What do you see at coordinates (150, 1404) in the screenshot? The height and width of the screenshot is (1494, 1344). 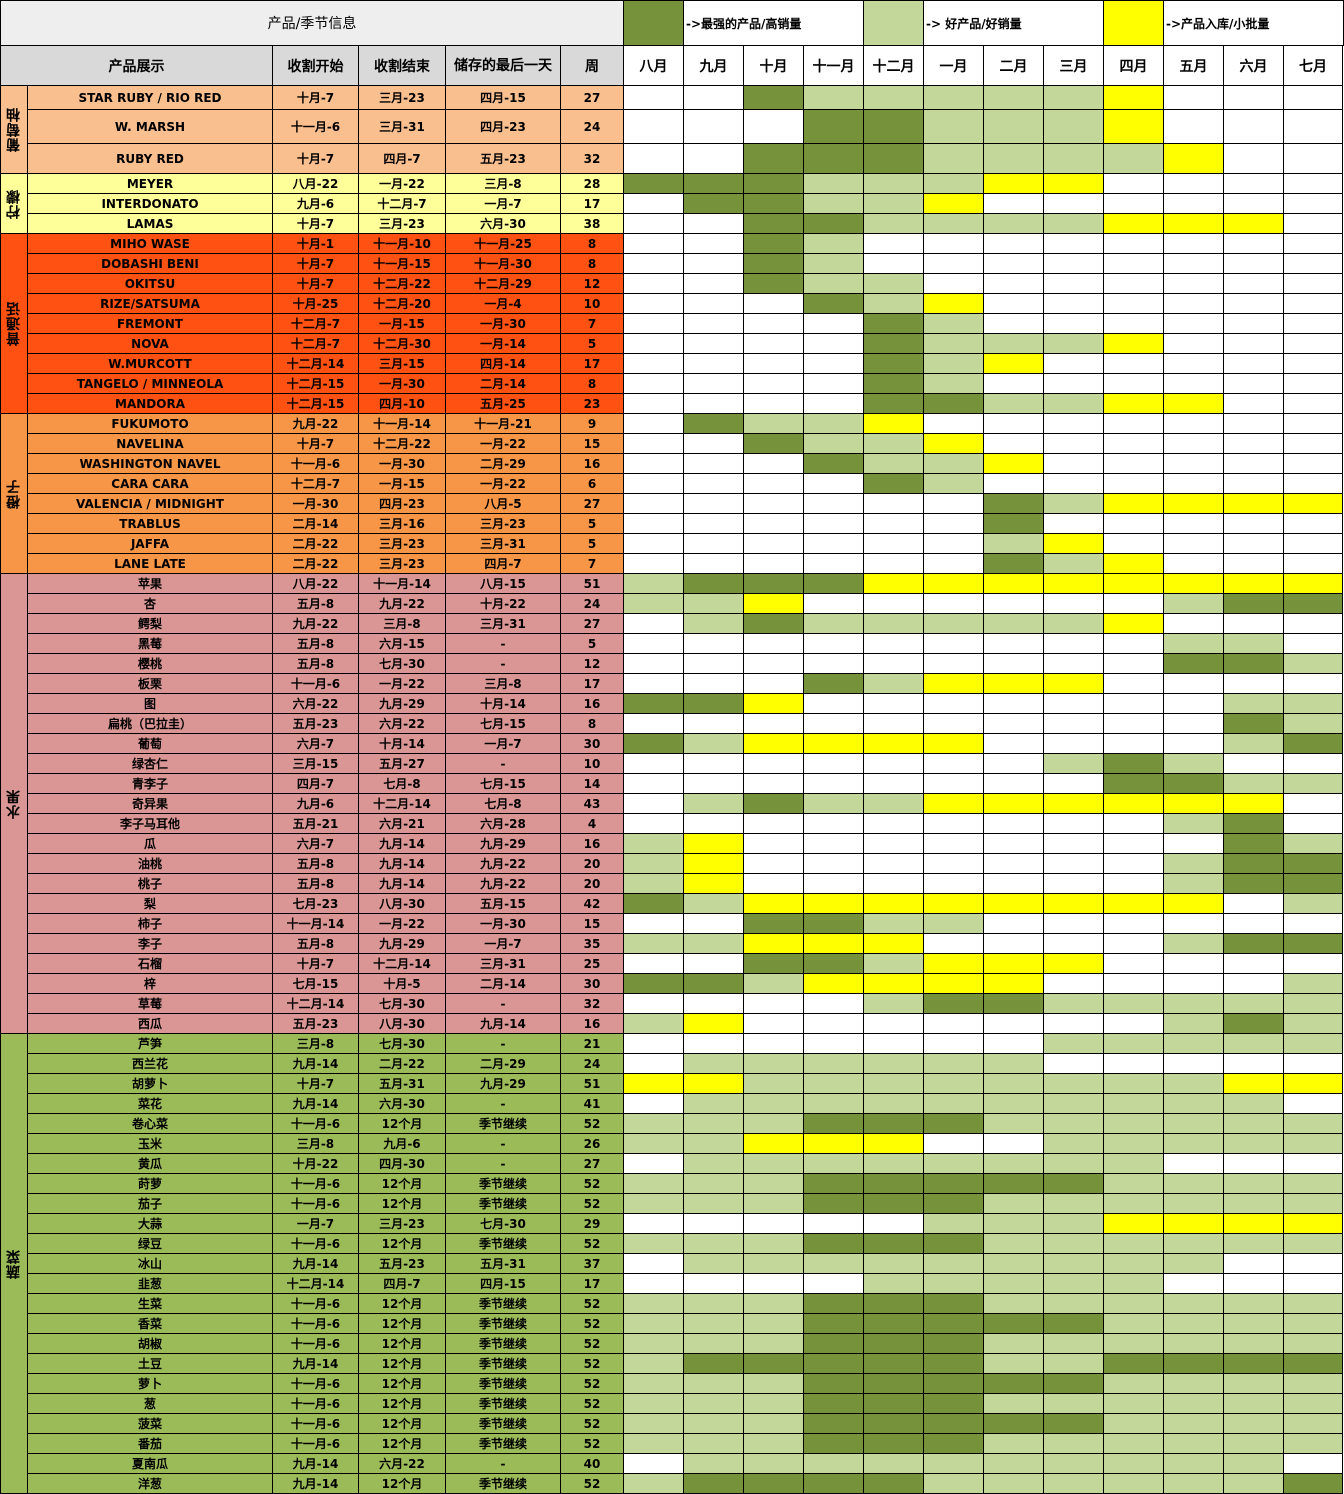 I see `product-name: 葱` at bounding box center [150, 1404].